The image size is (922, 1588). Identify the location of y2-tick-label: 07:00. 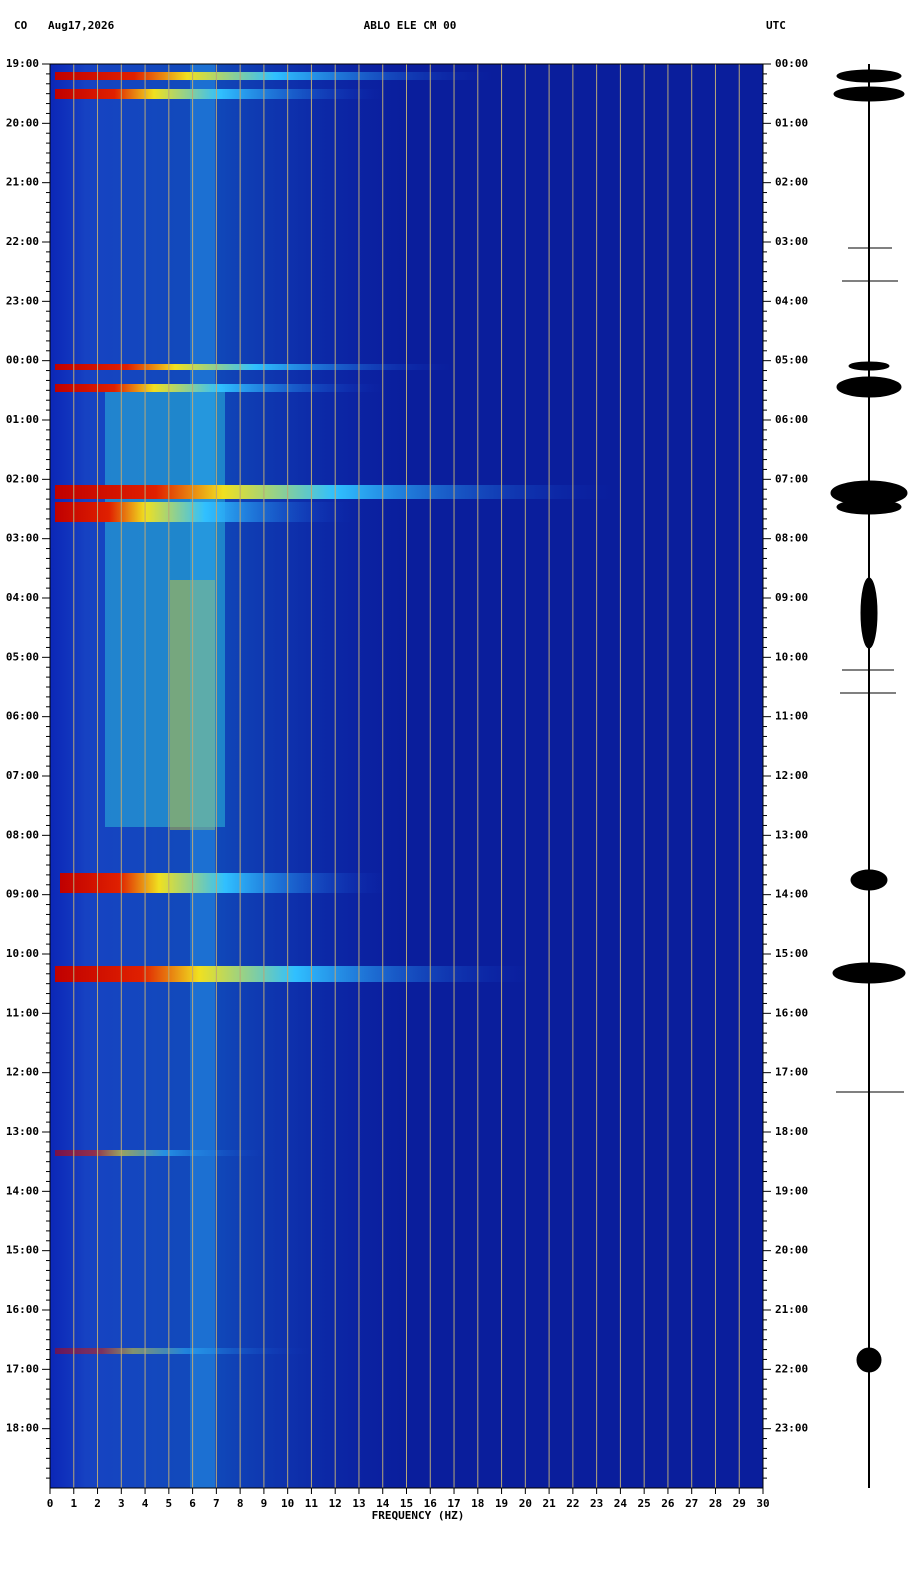
(791, 478).